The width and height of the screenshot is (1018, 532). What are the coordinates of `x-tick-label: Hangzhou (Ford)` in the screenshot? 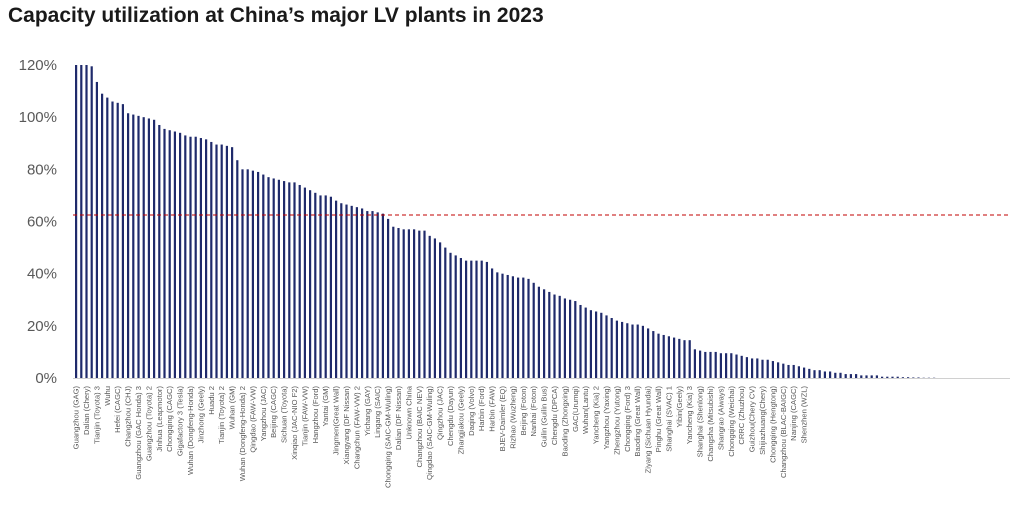 It's located at (315, 415).